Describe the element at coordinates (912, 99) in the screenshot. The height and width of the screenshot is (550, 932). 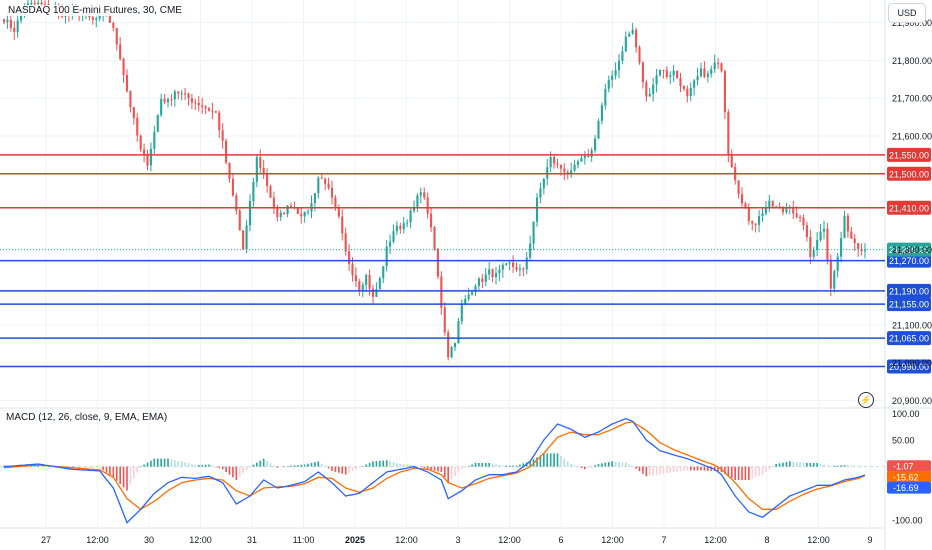
I see `price-tick: 21,700.00` at that location.